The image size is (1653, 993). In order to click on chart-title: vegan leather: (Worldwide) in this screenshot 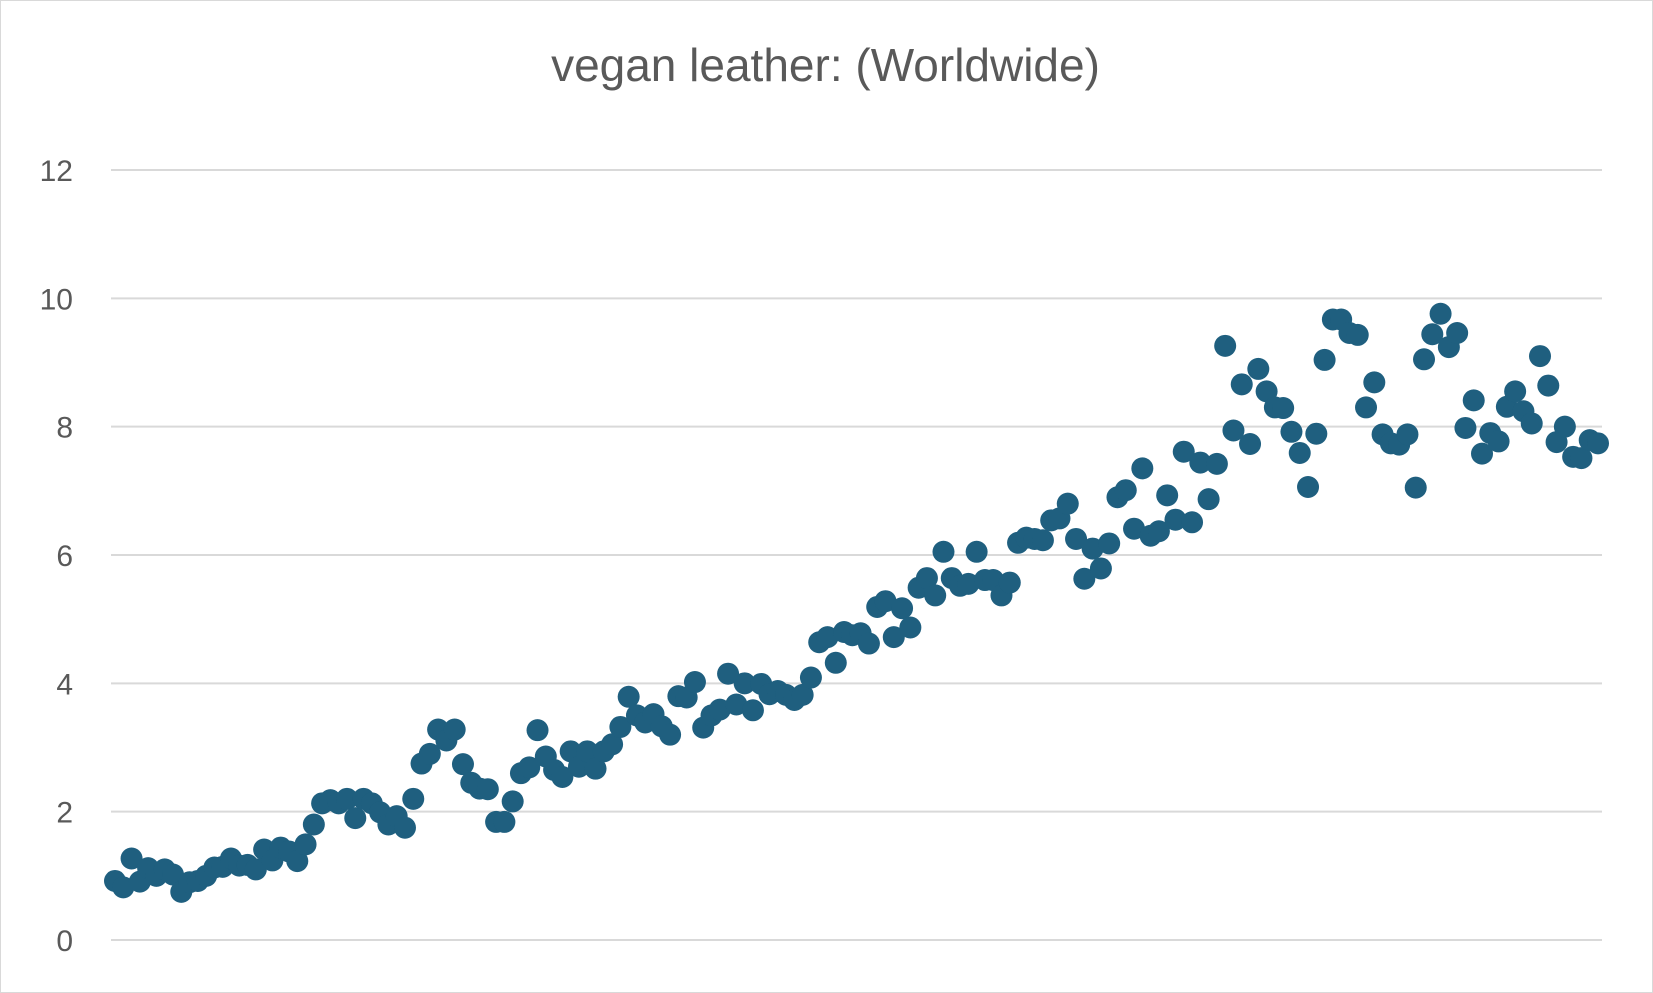, I will do `click(825, 65)`.